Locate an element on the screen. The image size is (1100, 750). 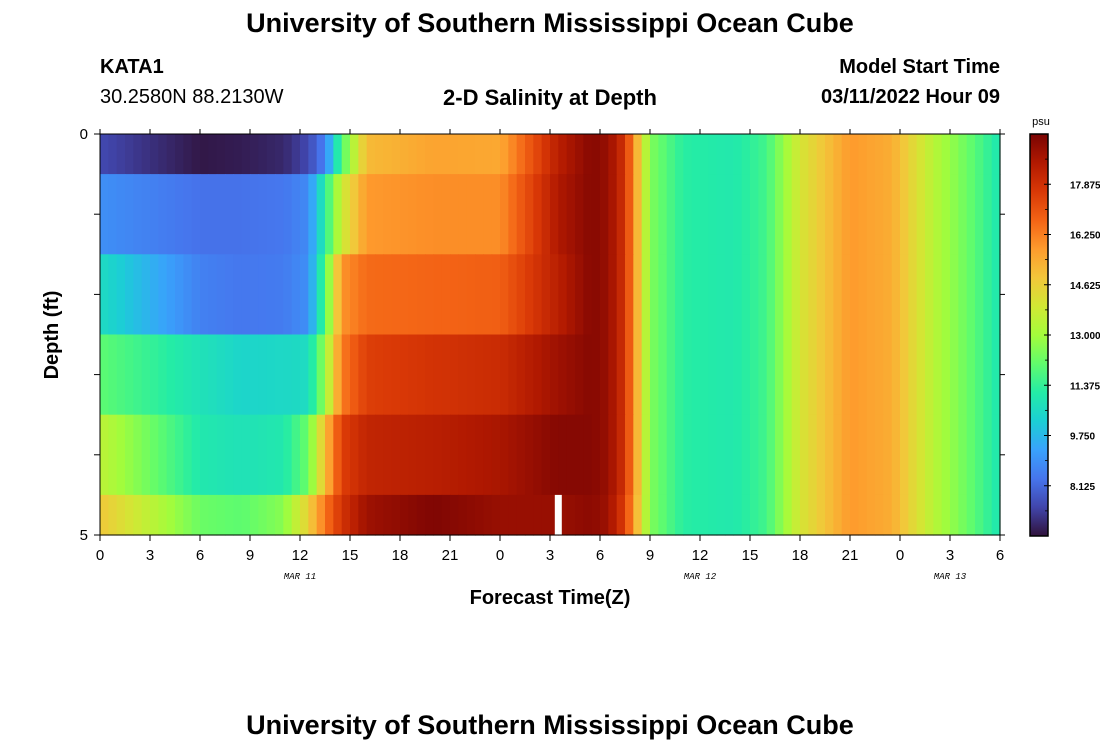
colorbar-unit: psu is located at coordinates (1041, 122).